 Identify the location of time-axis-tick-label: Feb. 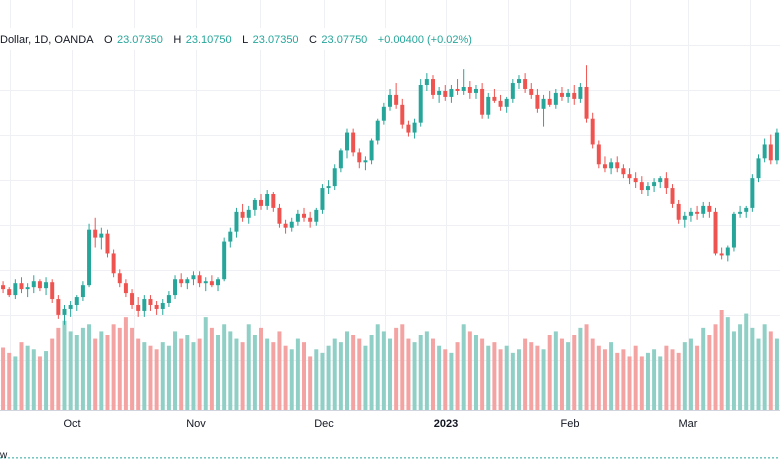
(570, 424).